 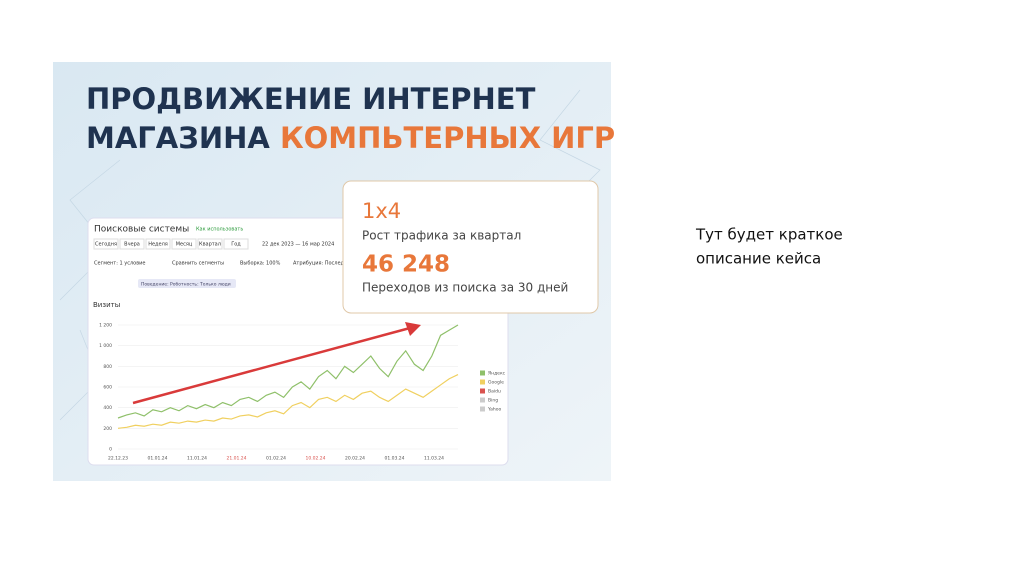 I want to click on x-tick-label: 01.02.24, so click(x=276, y=459).